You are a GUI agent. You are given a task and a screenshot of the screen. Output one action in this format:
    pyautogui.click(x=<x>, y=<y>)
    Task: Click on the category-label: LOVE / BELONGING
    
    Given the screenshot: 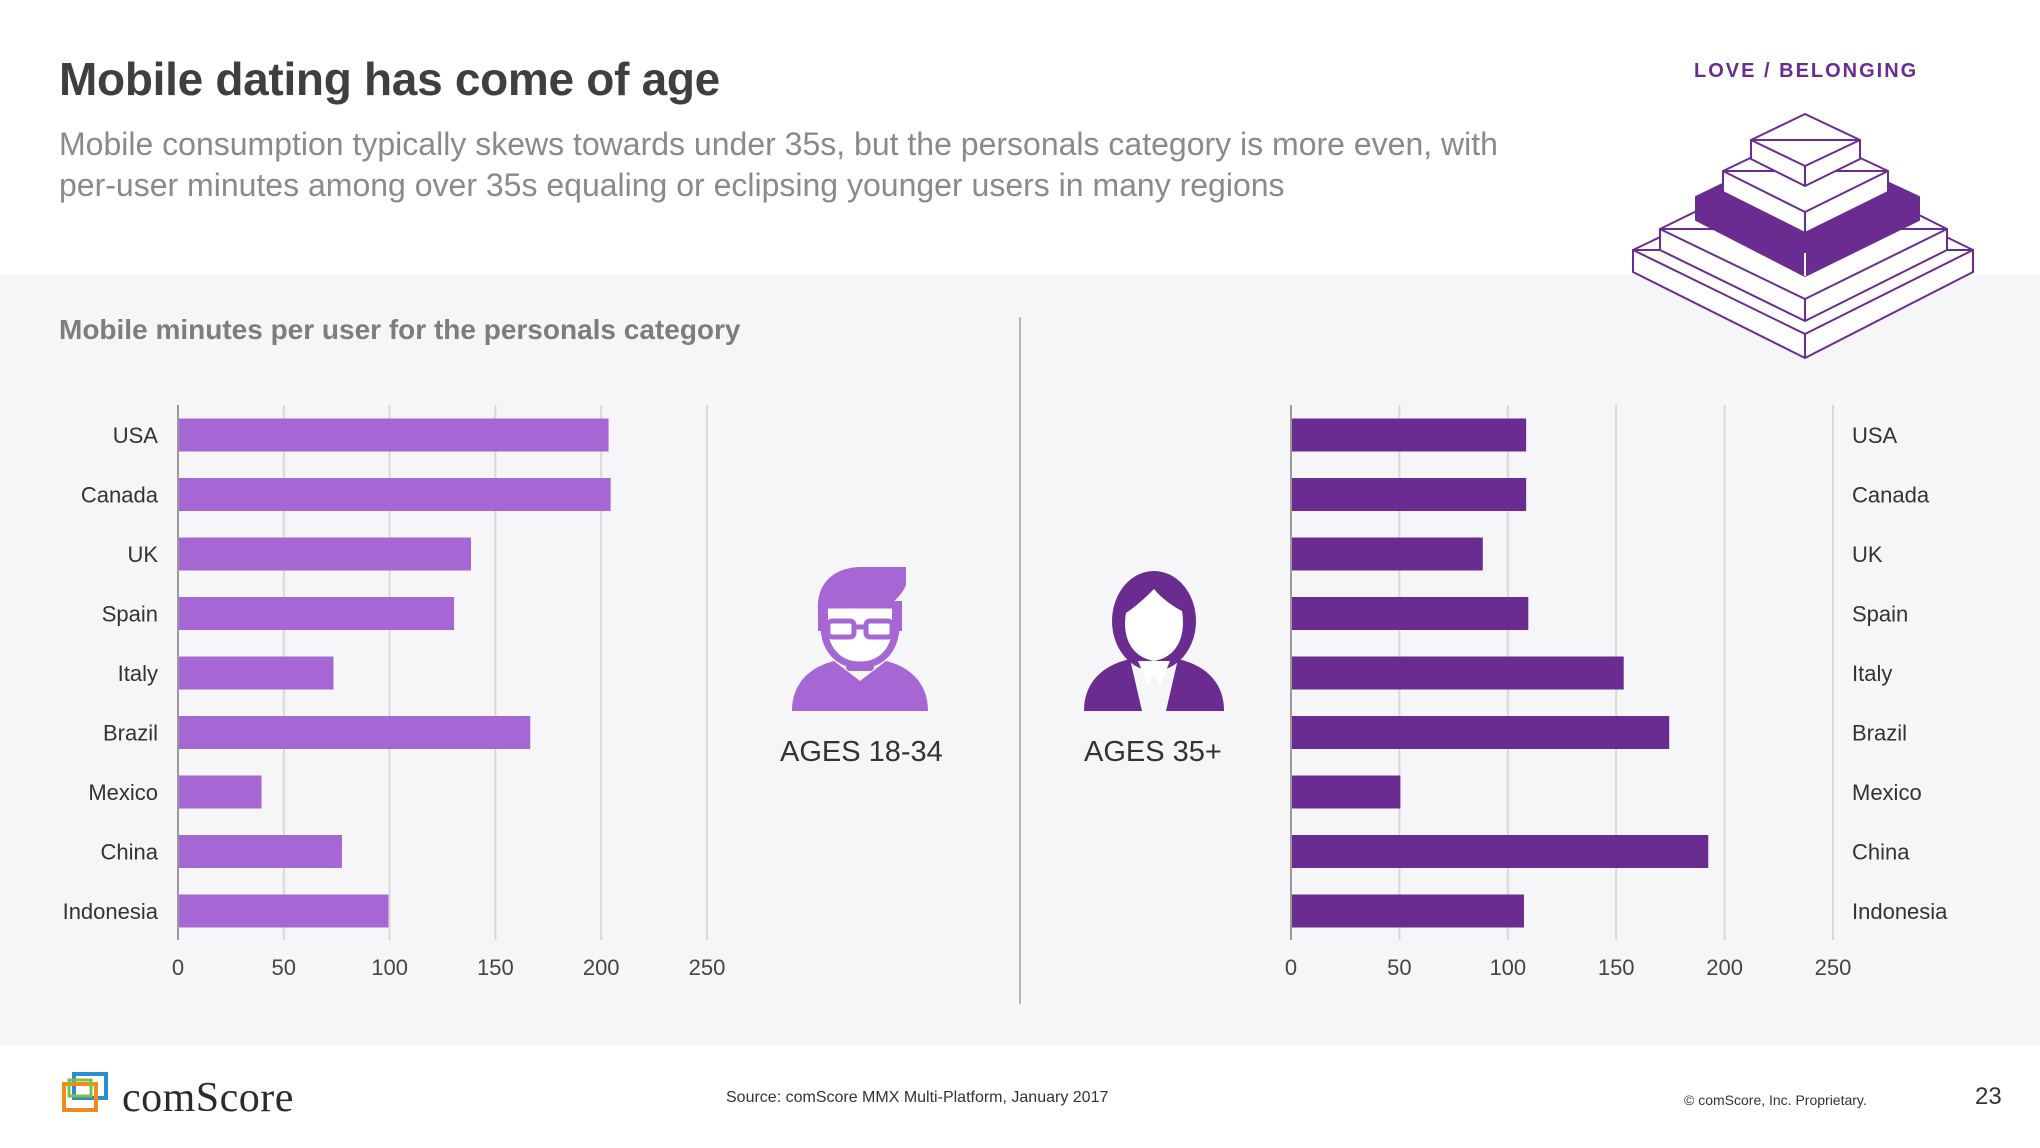 What is the action you would take?
    pyautogui.click(x=1806, y=71)
    